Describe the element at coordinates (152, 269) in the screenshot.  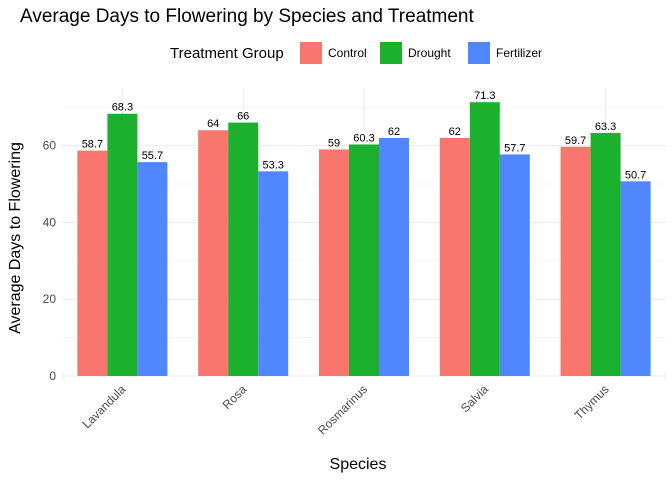
I see `bar-fertilizer-lavandula` at that location.